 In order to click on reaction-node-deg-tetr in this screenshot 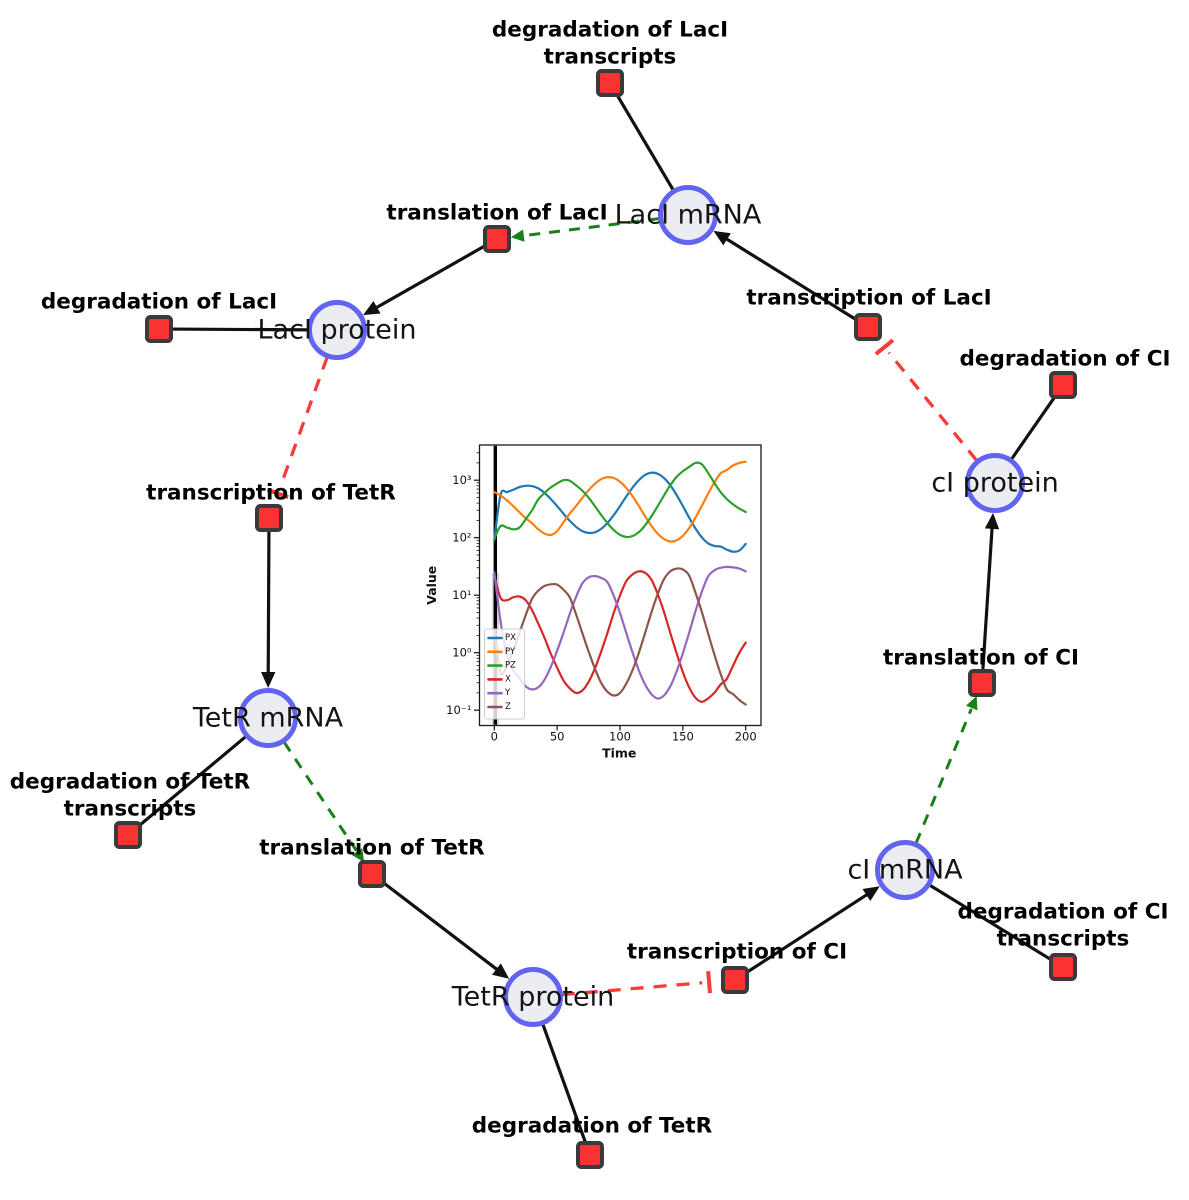, I will do `click(590, 1155)`.